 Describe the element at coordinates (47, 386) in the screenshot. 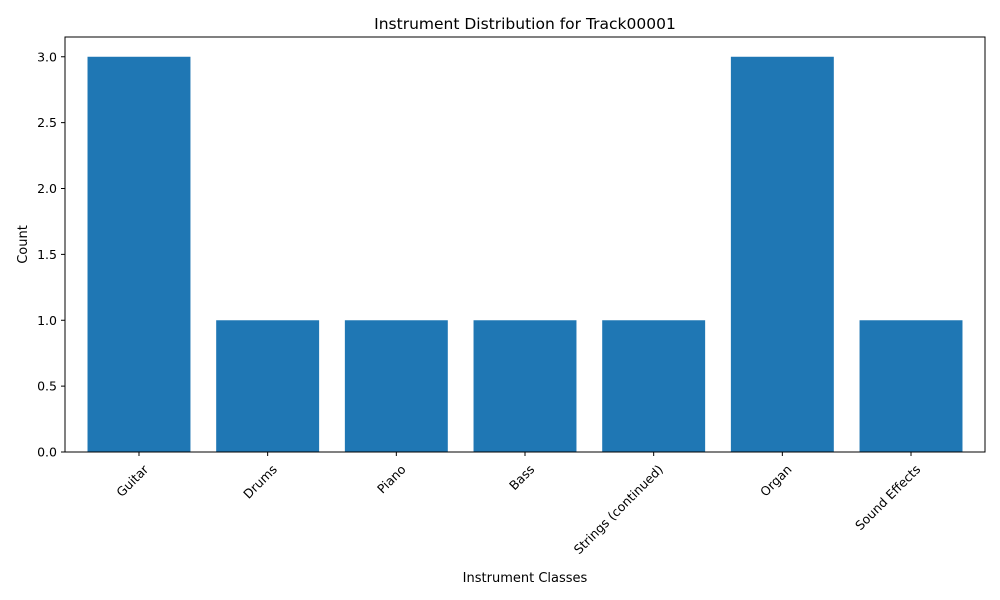

I see `y-tick-label: 0.5` at that location.